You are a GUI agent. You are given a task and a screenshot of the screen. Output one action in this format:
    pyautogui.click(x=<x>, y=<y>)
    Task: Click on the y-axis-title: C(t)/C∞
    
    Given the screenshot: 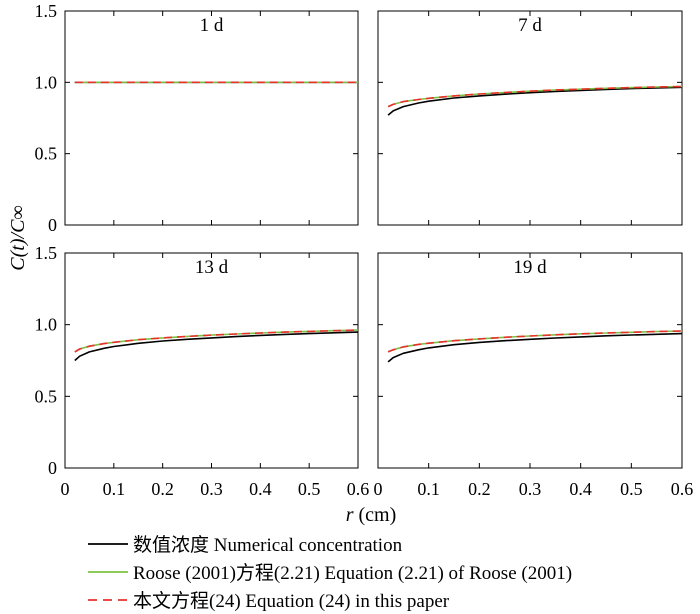 What is the action you would take?
    pyautogui.click(x=18, y=237)
    